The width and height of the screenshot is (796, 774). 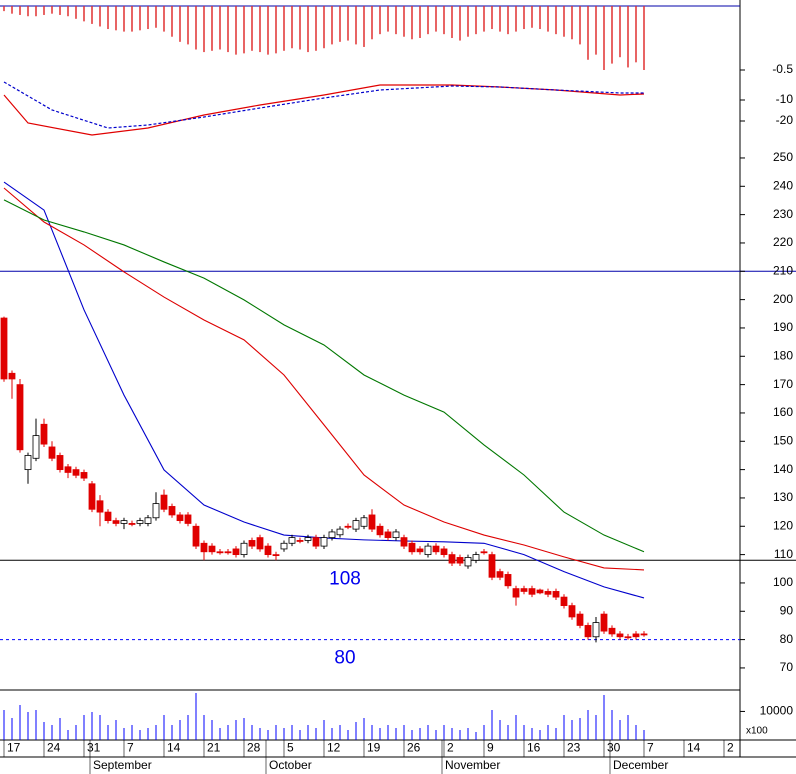 What do you see at coordinates (782, 69) in the screenshot?
I see `y-tick-label: -0.5` at bounding box center [782, 69].